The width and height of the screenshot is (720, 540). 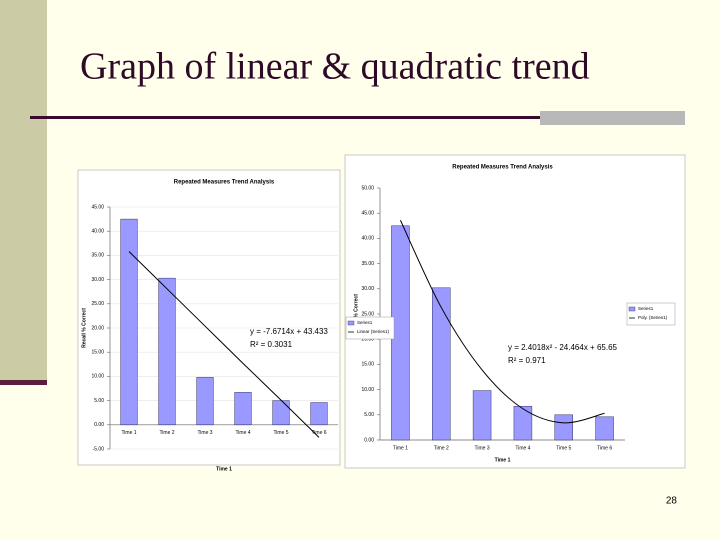 I want to click on trend-equation: y = 2.4018x² - 24.464x + 65.65, so click(x=563, y=347).